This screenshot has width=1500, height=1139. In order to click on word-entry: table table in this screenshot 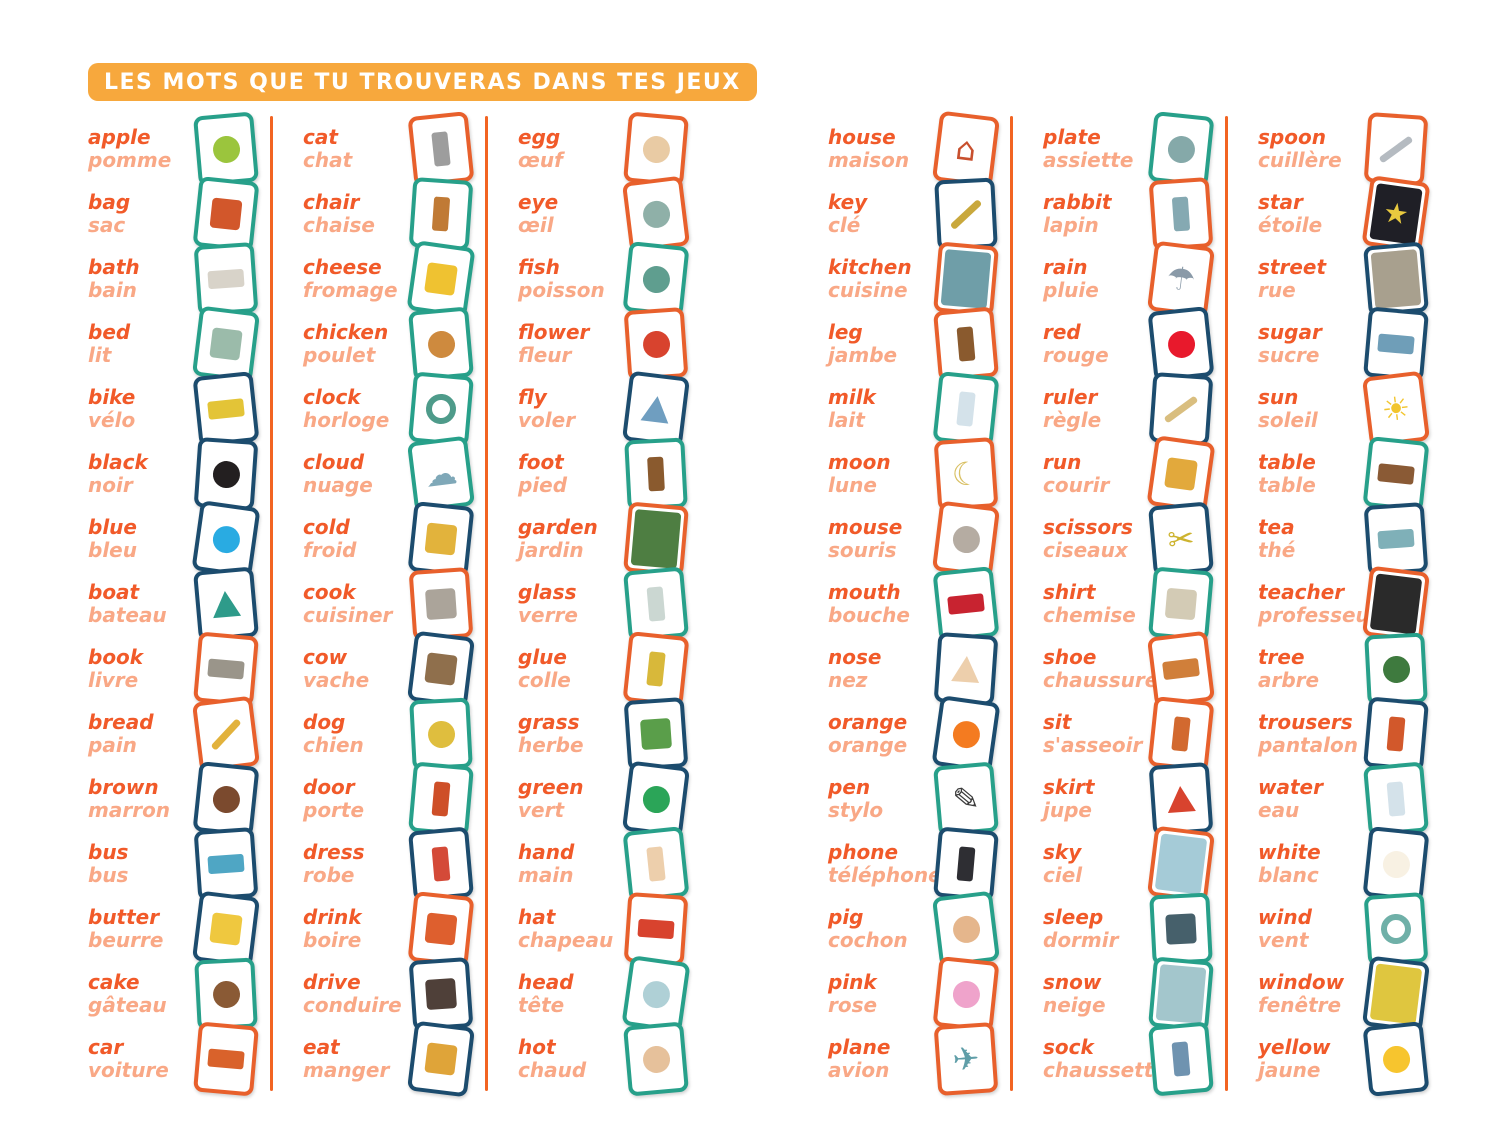, I will do `click(1349, 473)`.